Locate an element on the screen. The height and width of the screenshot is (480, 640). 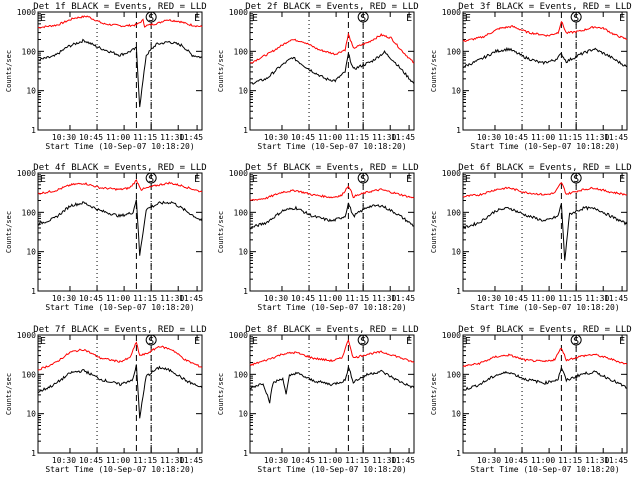
panel-title: Det 1f BLACK = Events, RED = LLD is located at coordinates (119, 7).